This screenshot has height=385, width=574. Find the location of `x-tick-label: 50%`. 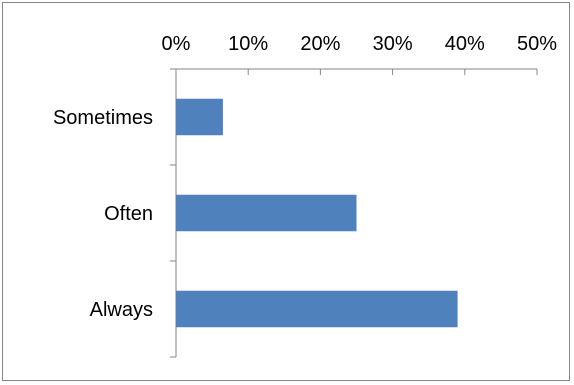

x-tick-label: 50% is located at coordinates (537, 44).